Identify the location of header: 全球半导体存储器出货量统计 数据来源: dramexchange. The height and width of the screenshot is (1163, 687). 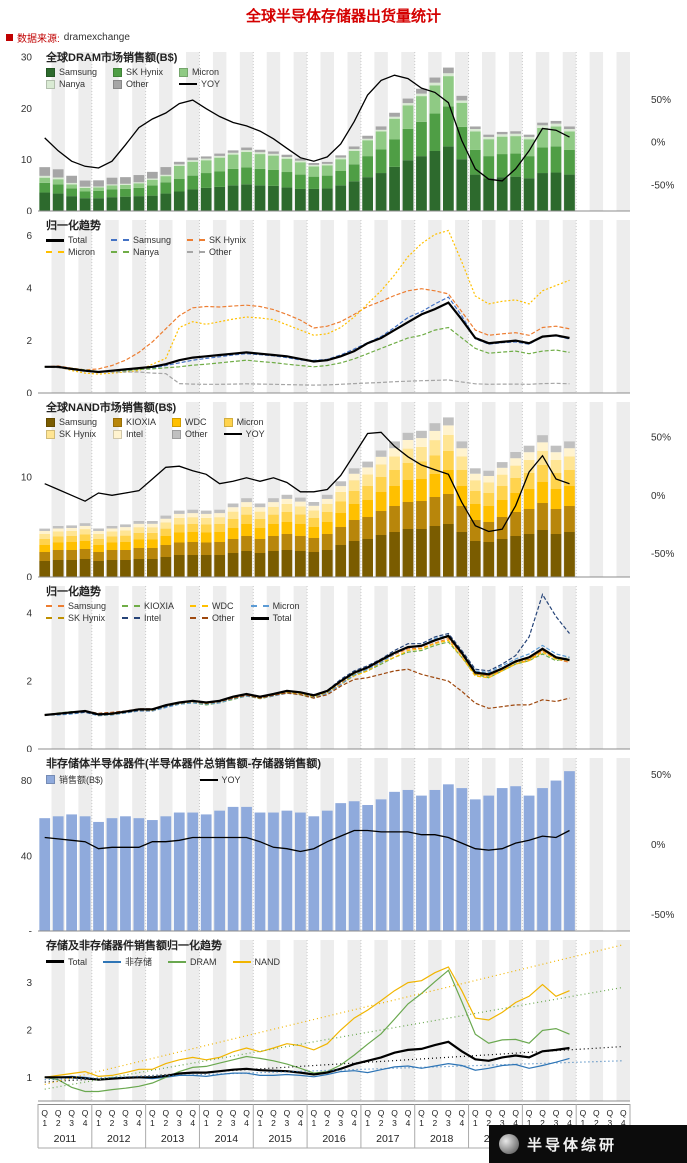
(343, 22).